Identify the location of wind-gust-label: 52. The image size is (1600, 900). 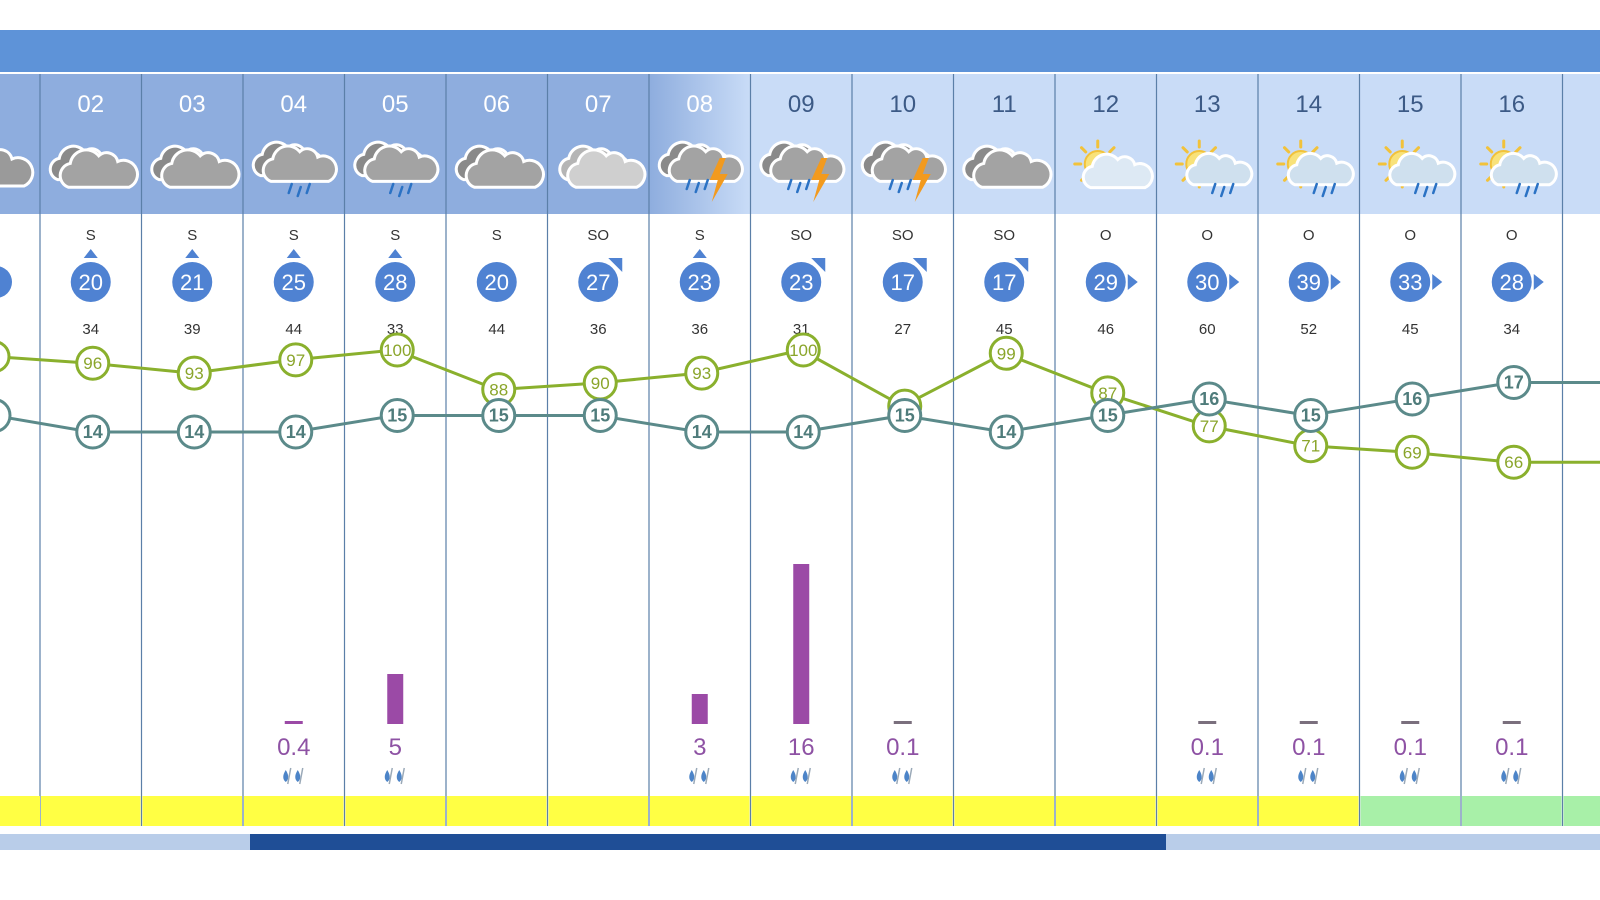
(1308, 329).